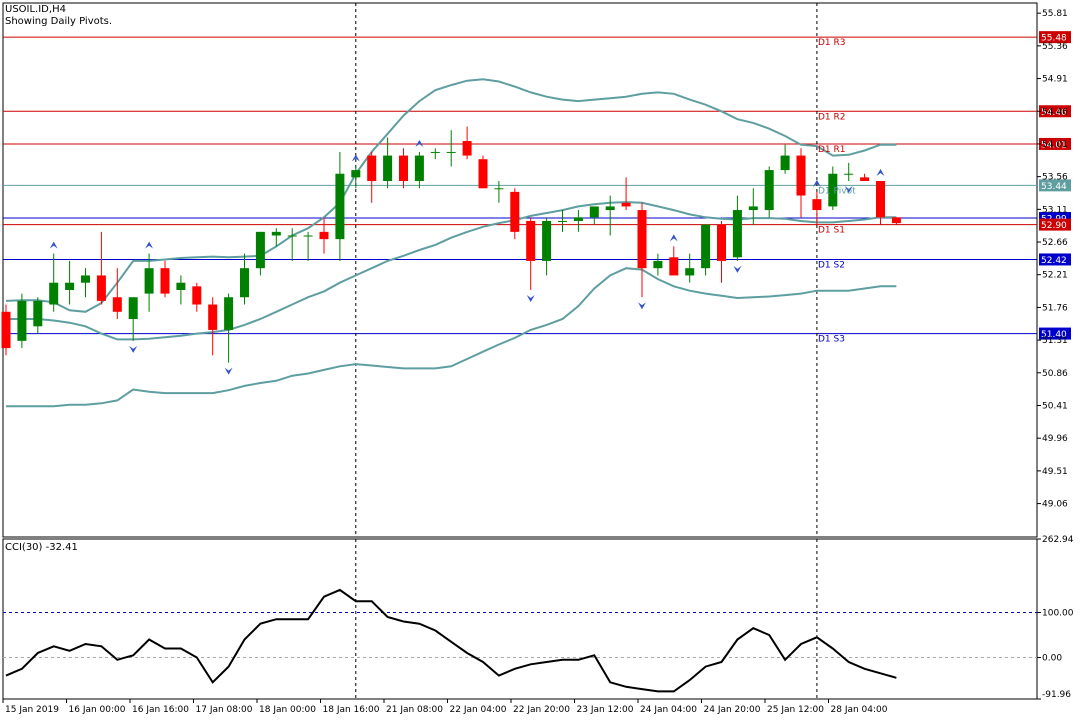 The image size is (1080, 724). Describe the element at coordinates (1052, 659) in the screenshot. I see `cci-tick-label: 0.00` at that location.